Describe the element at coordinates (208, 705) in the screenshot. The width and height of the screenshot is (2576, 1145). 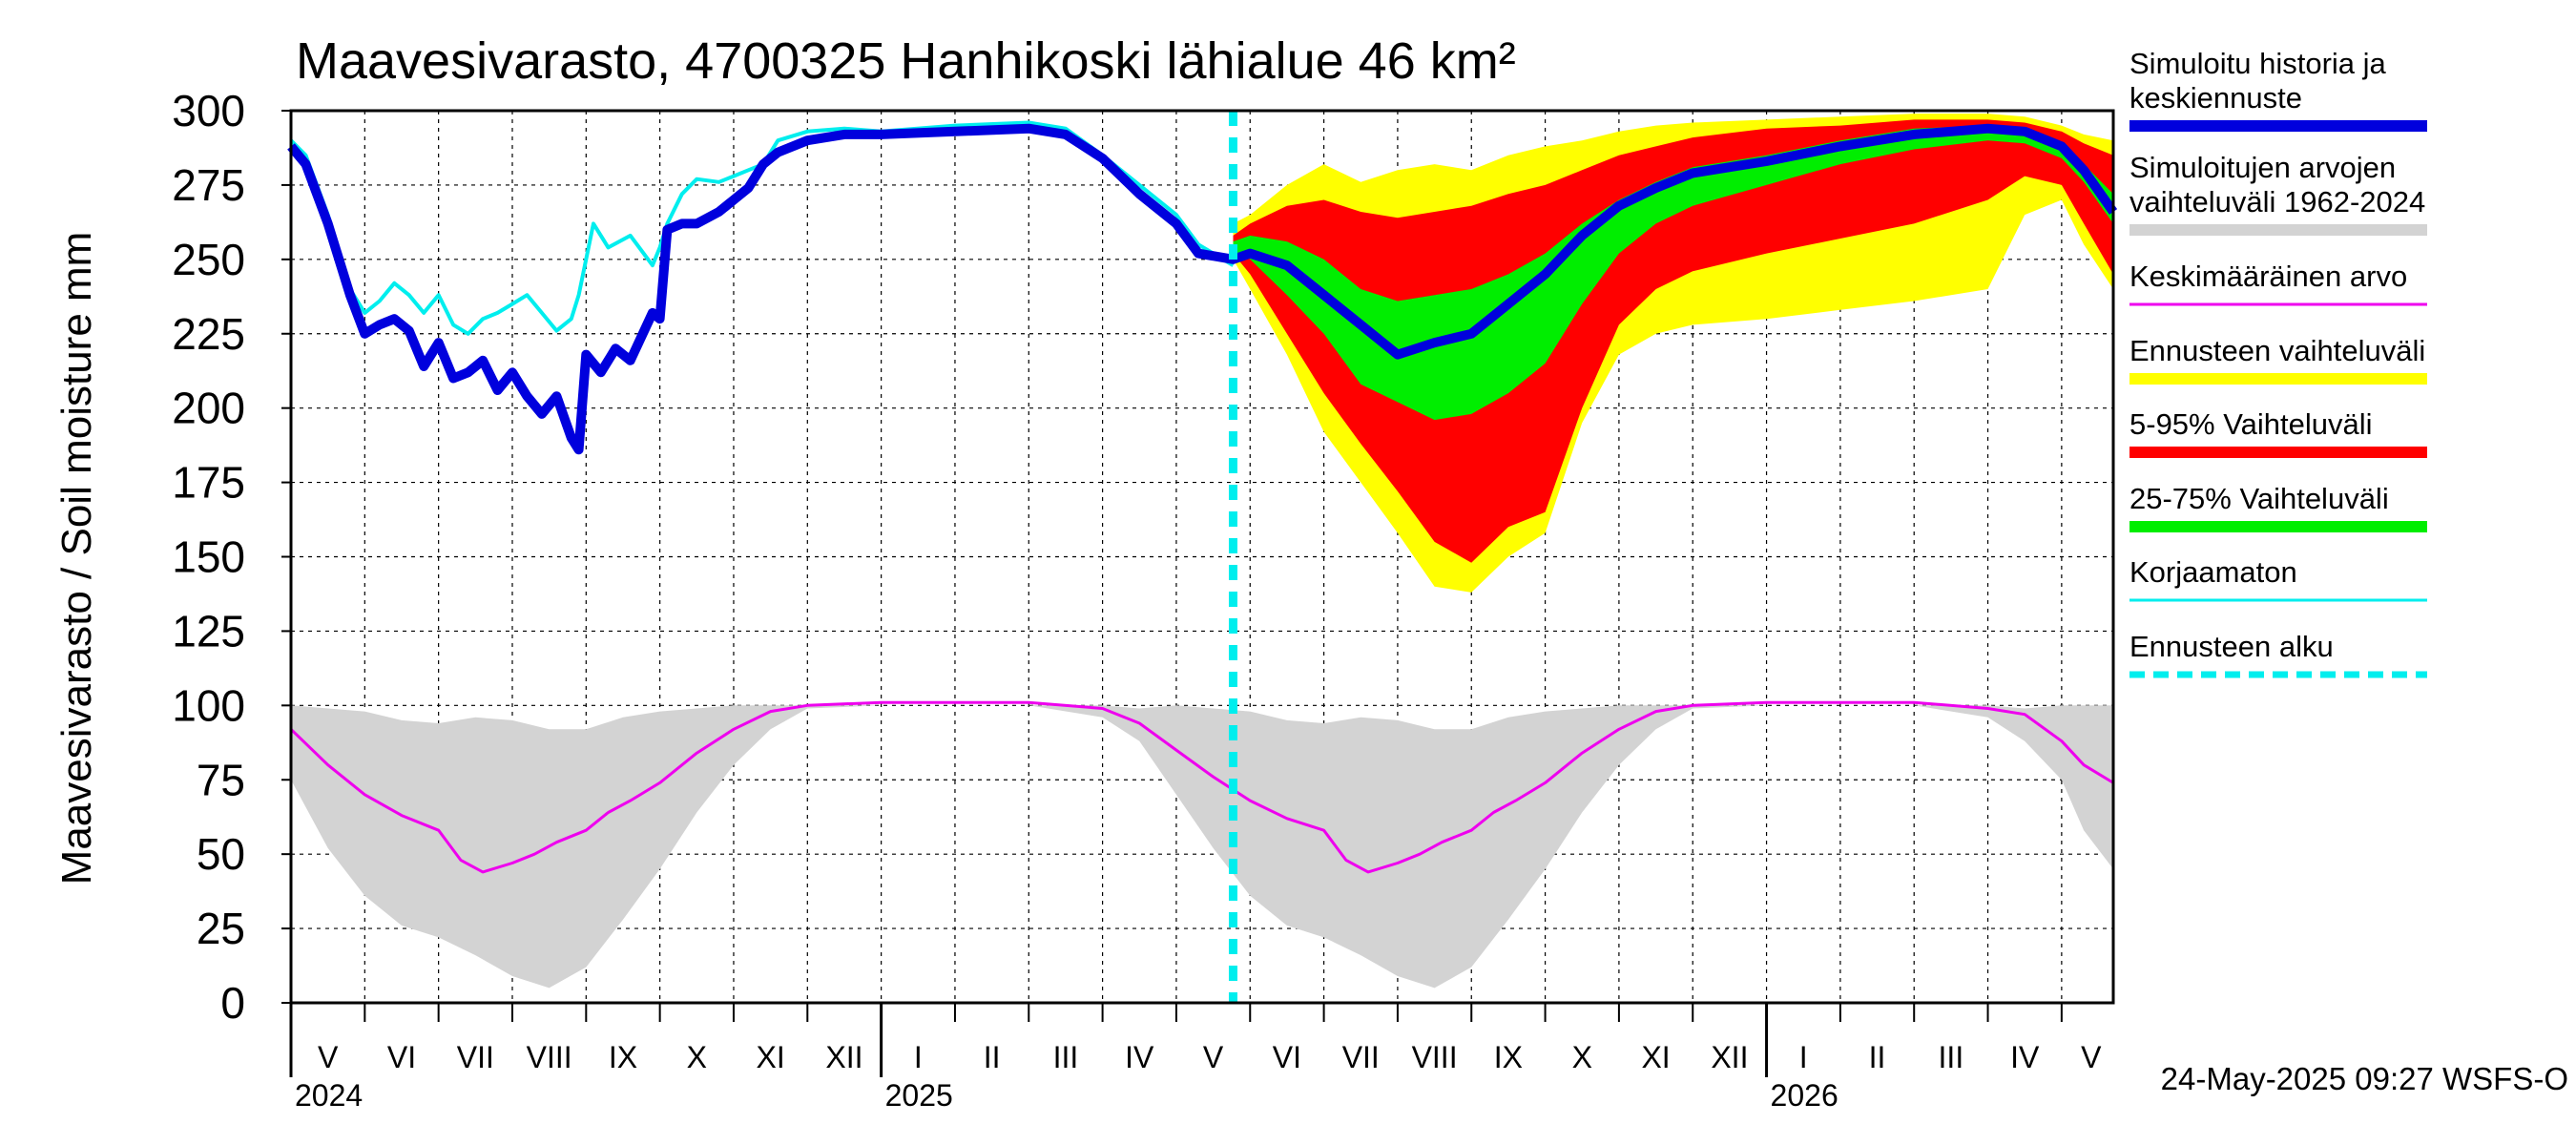
I see `y-tick-label: 100` at that location.